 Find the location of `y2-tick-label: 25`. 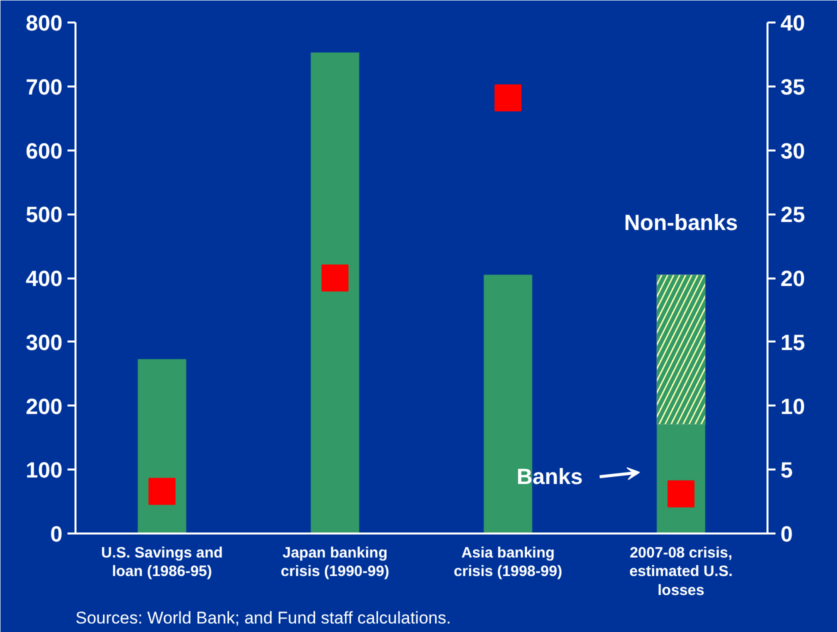

y2-tick-label: 25 is located at coordinates (792, 215).